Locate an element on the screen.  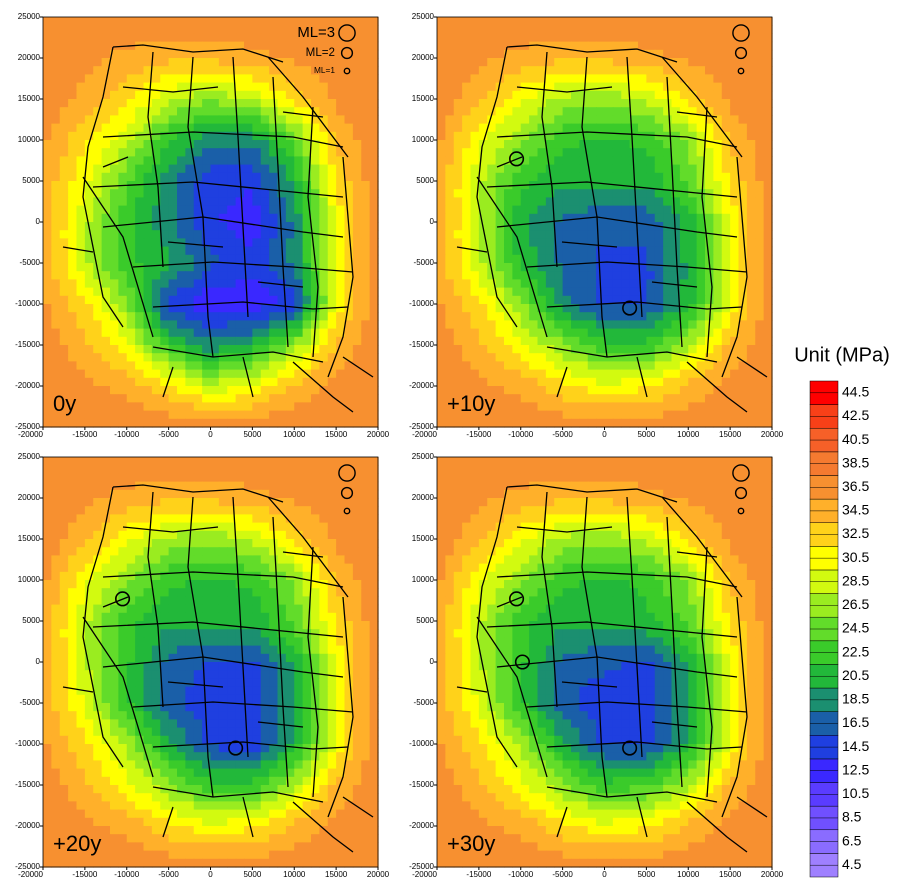
legend-label: ML=2 is located at coordinates (320, 52).